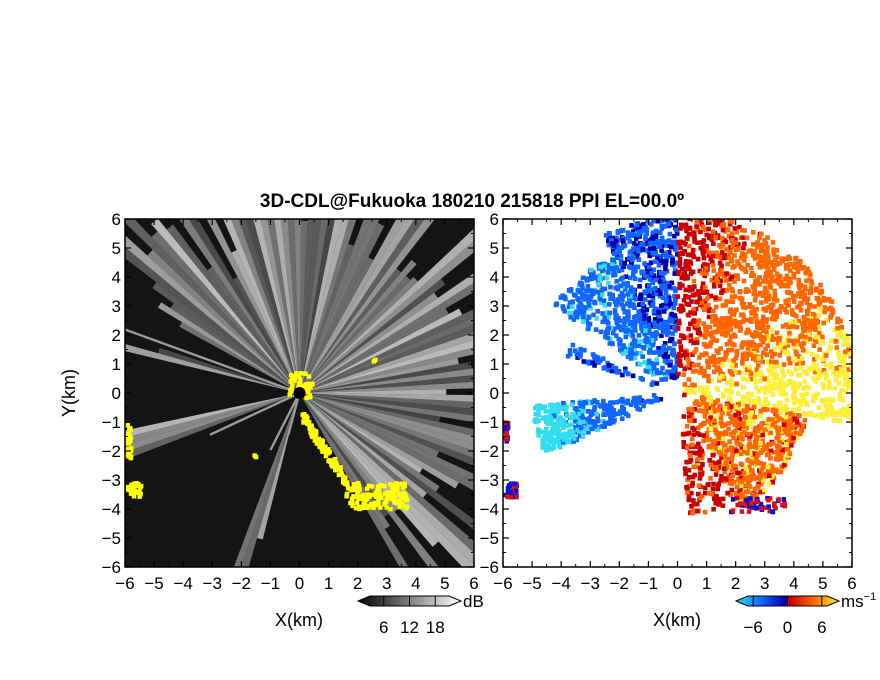 The height and width of the screenshot is (680, 880). I want to click on x-tick-label: 1, so click(328, 583).